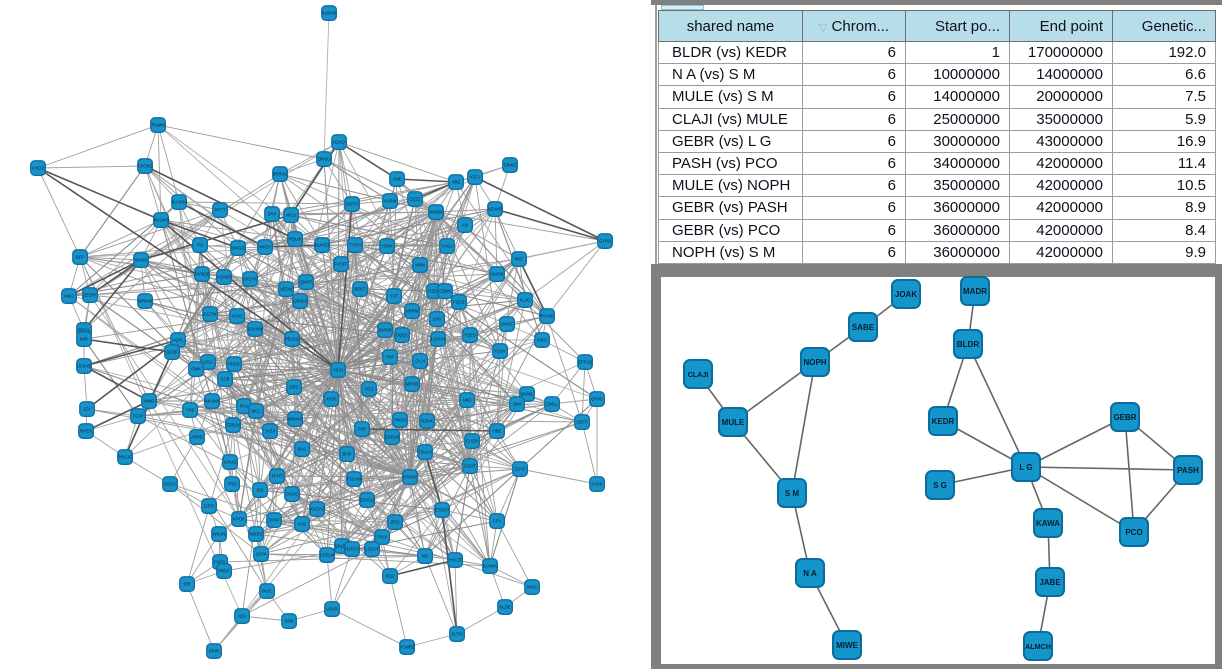 The image size is (1222, 669). I want to click on svg-text: SQD, so click(389, 576).